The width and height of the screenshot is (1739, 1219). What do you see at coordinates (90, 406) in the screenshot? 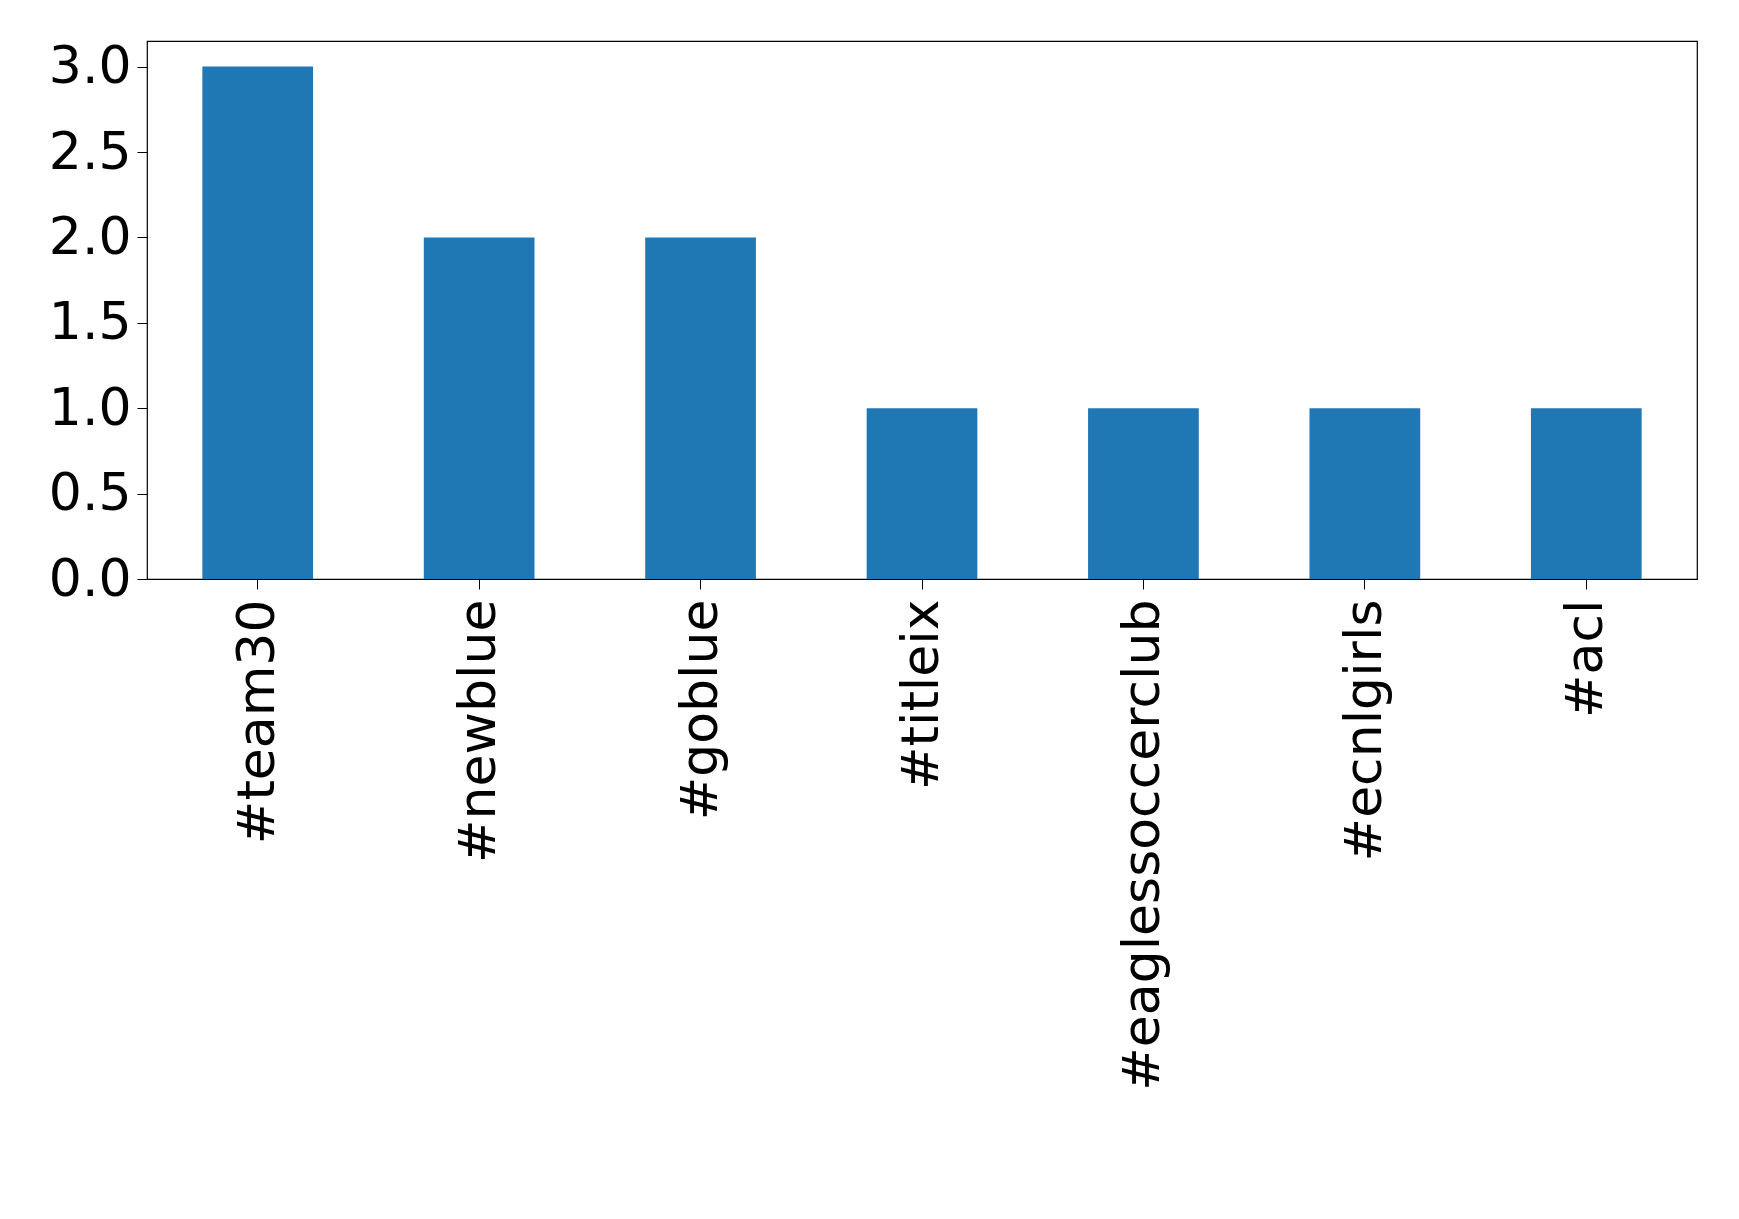
I see `y-tick-label: 1.0` at bounding box center [90, 406].